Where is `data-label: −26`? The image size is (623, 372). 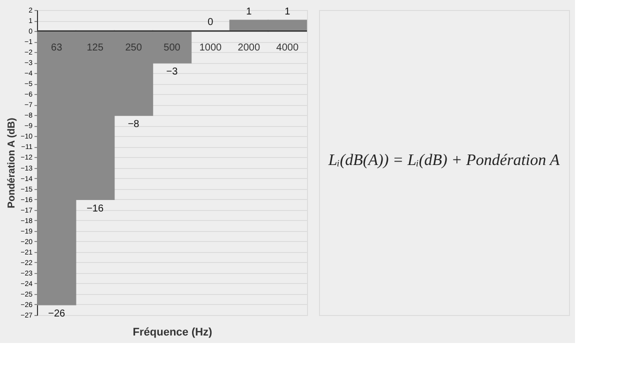
data-label: −26 is located at coordinates (57, 314).